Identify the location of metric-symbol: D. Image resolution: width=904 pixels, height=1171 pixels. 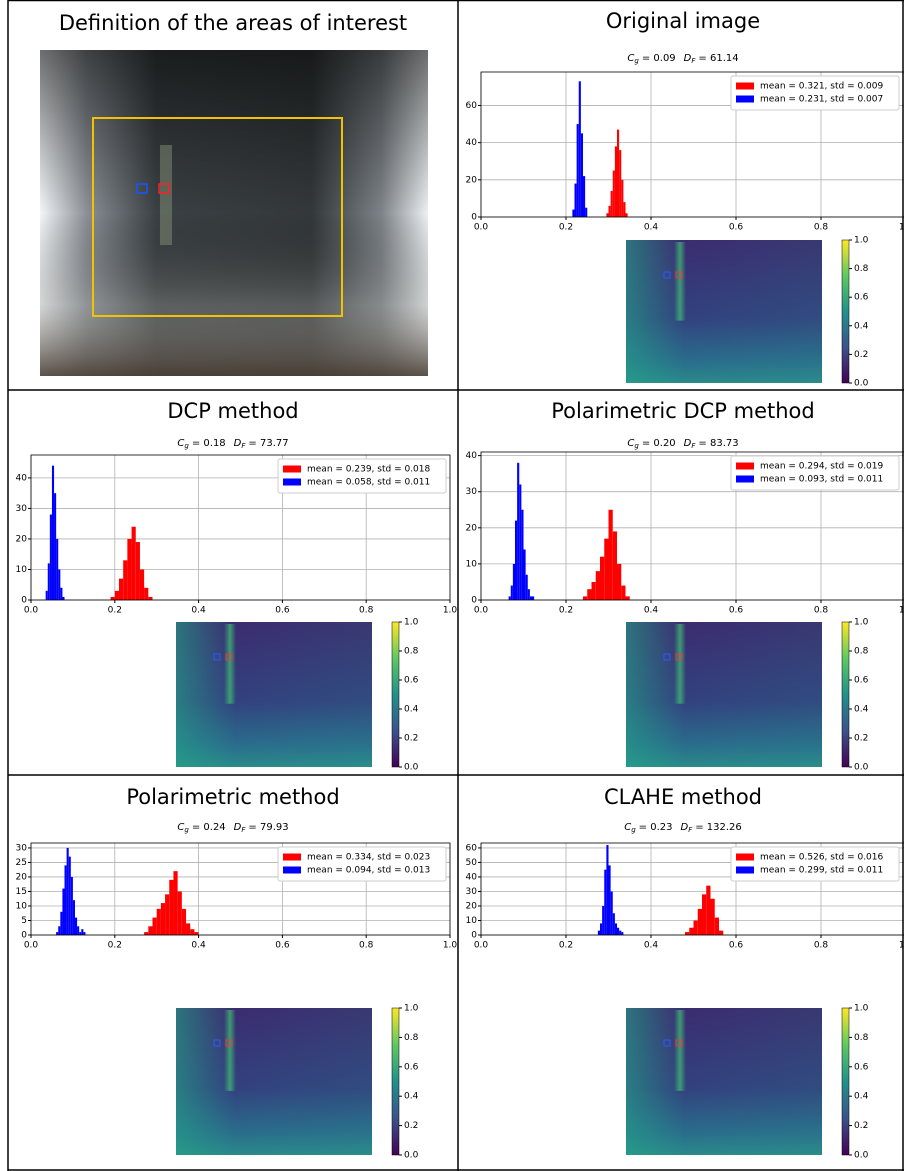
(684, 827).